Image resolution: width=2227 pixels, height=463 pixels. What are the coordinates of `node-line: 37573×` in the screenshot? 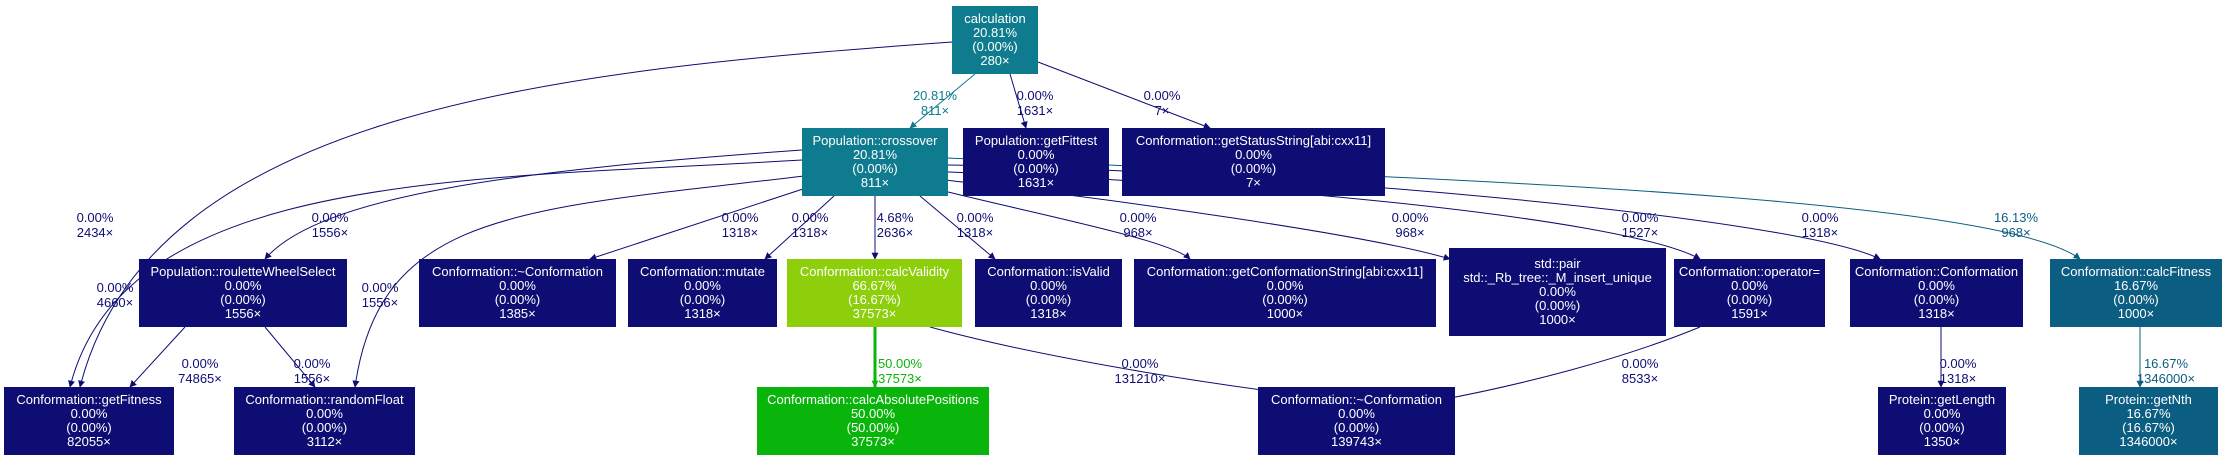 It's located at (874, 313).